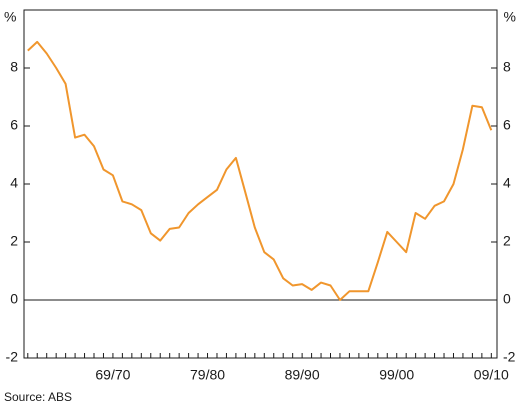  Describe the element at coordinates (207, 375) in the screenshot. I see `x-tick-label: 79/80` at that location.